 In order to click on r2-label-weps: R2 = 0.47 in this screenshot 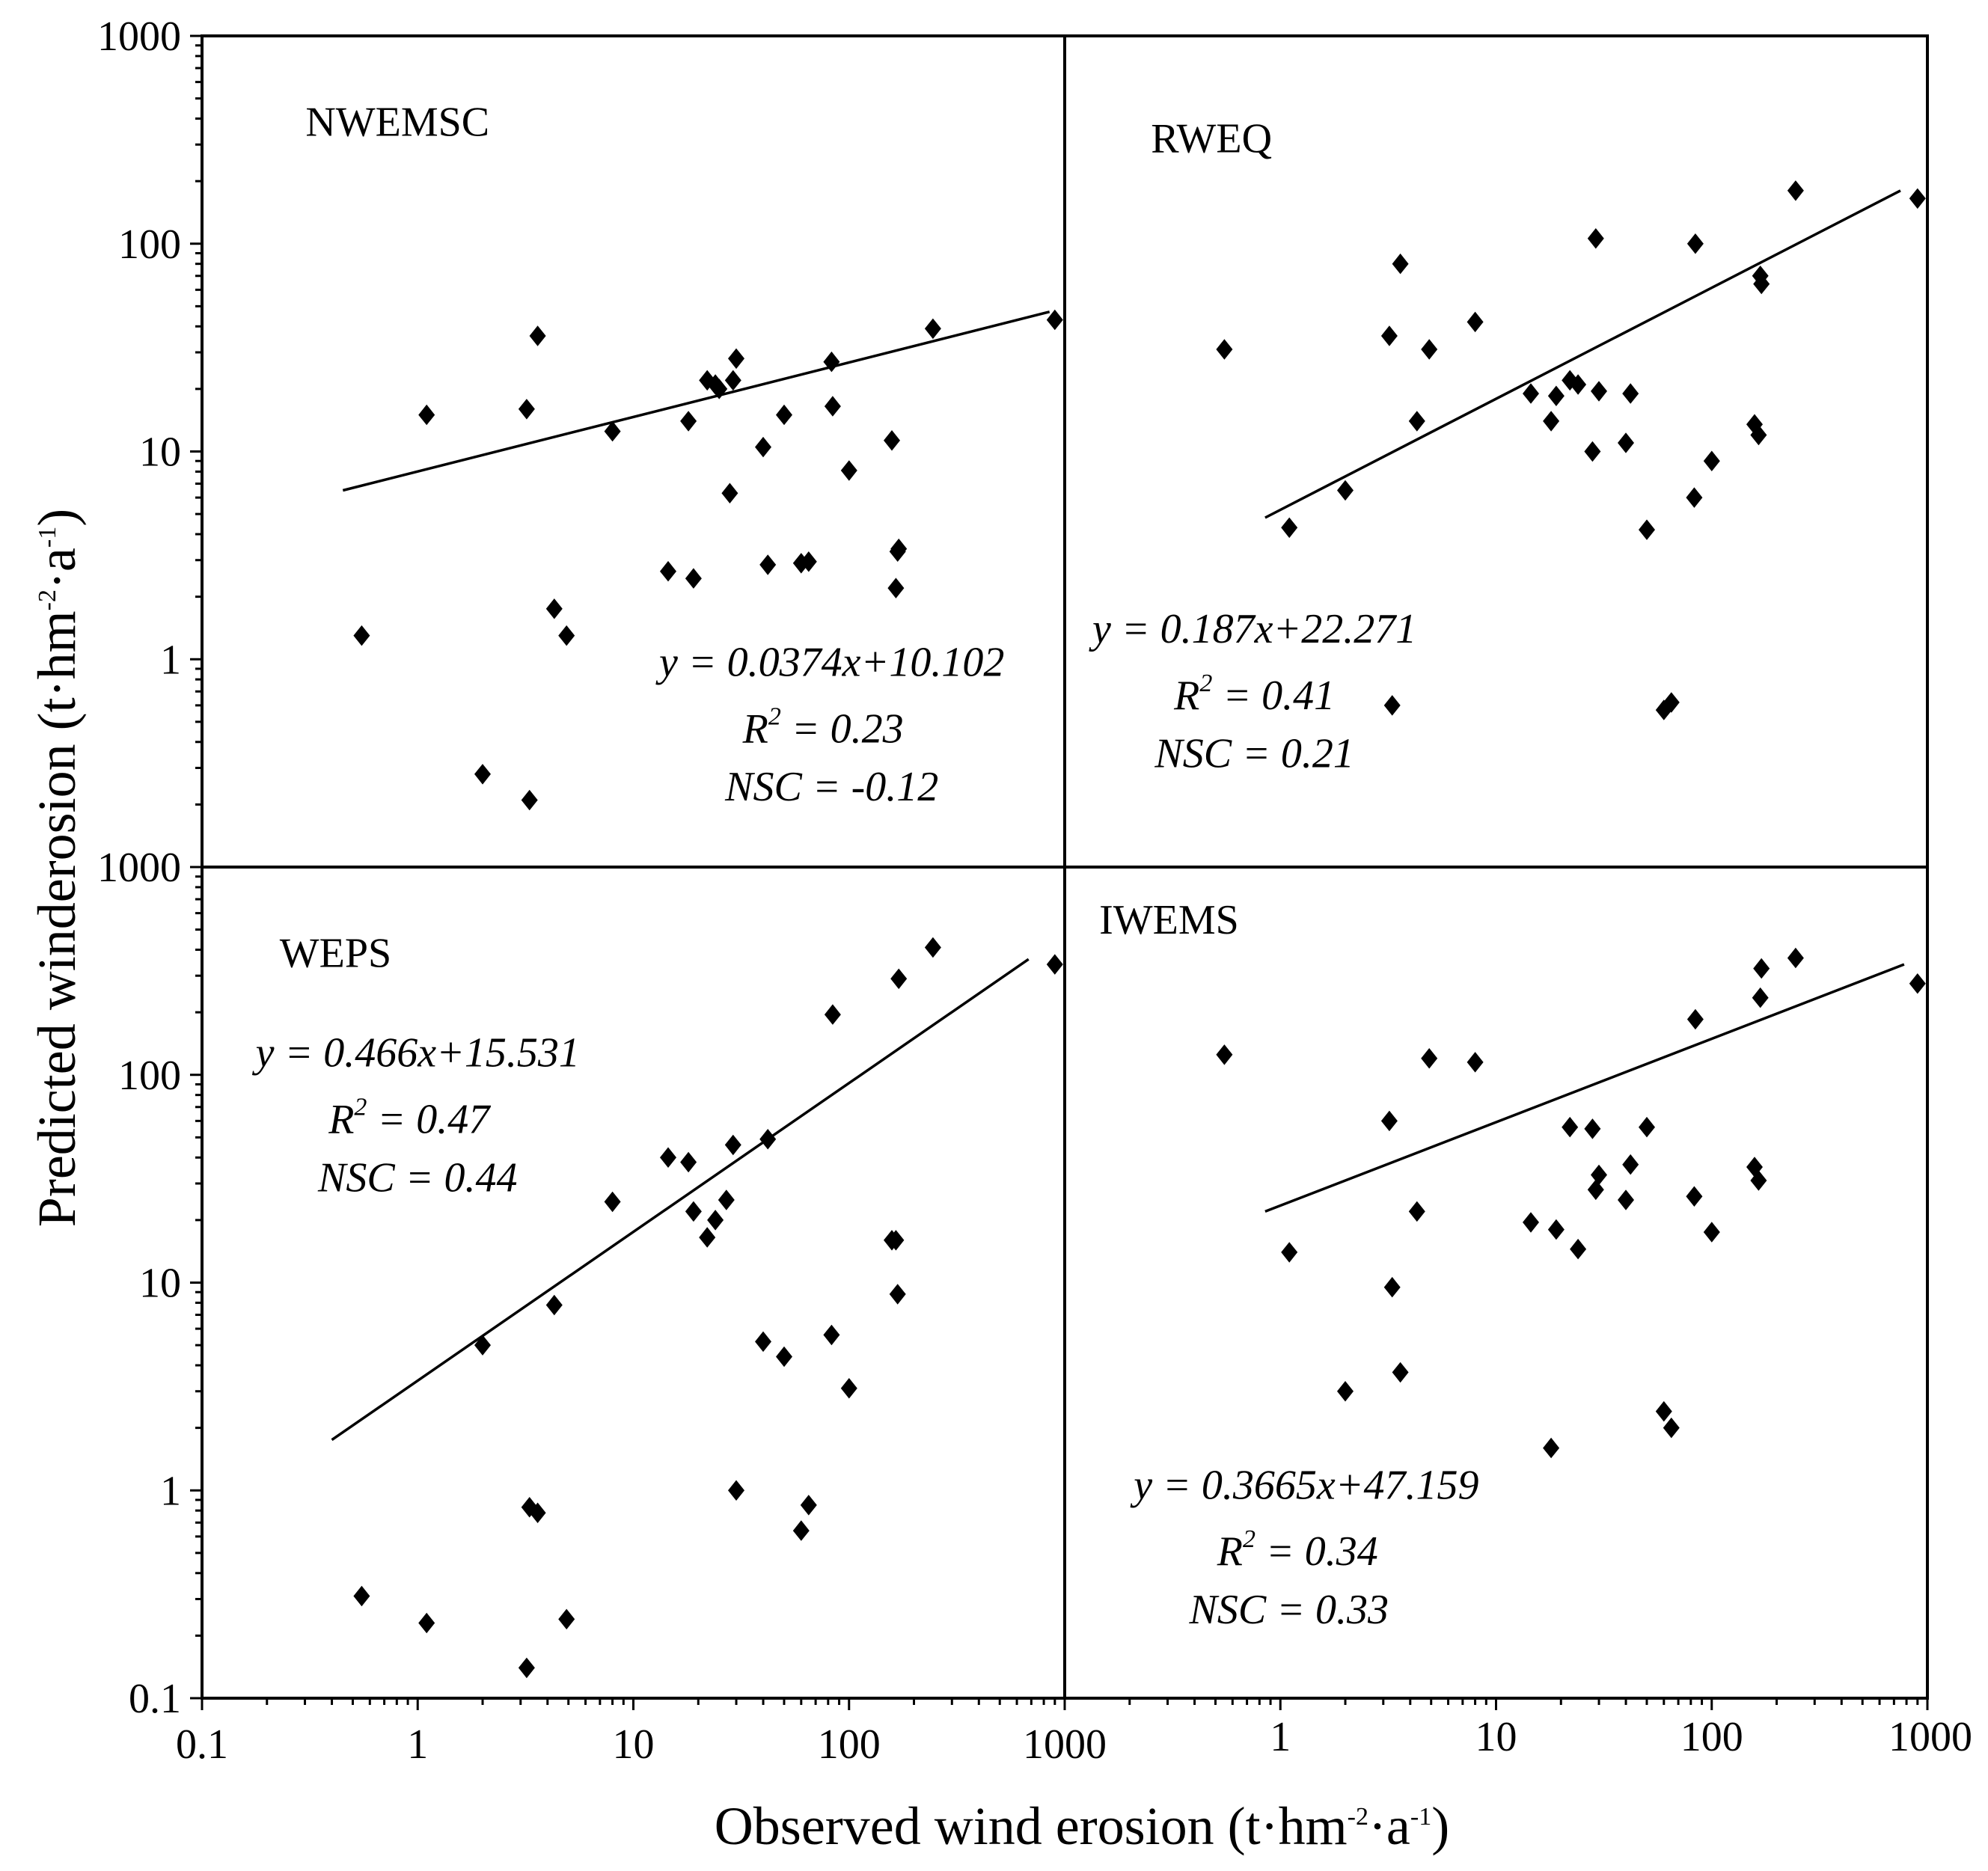, I will do `click(409, 1118)`.